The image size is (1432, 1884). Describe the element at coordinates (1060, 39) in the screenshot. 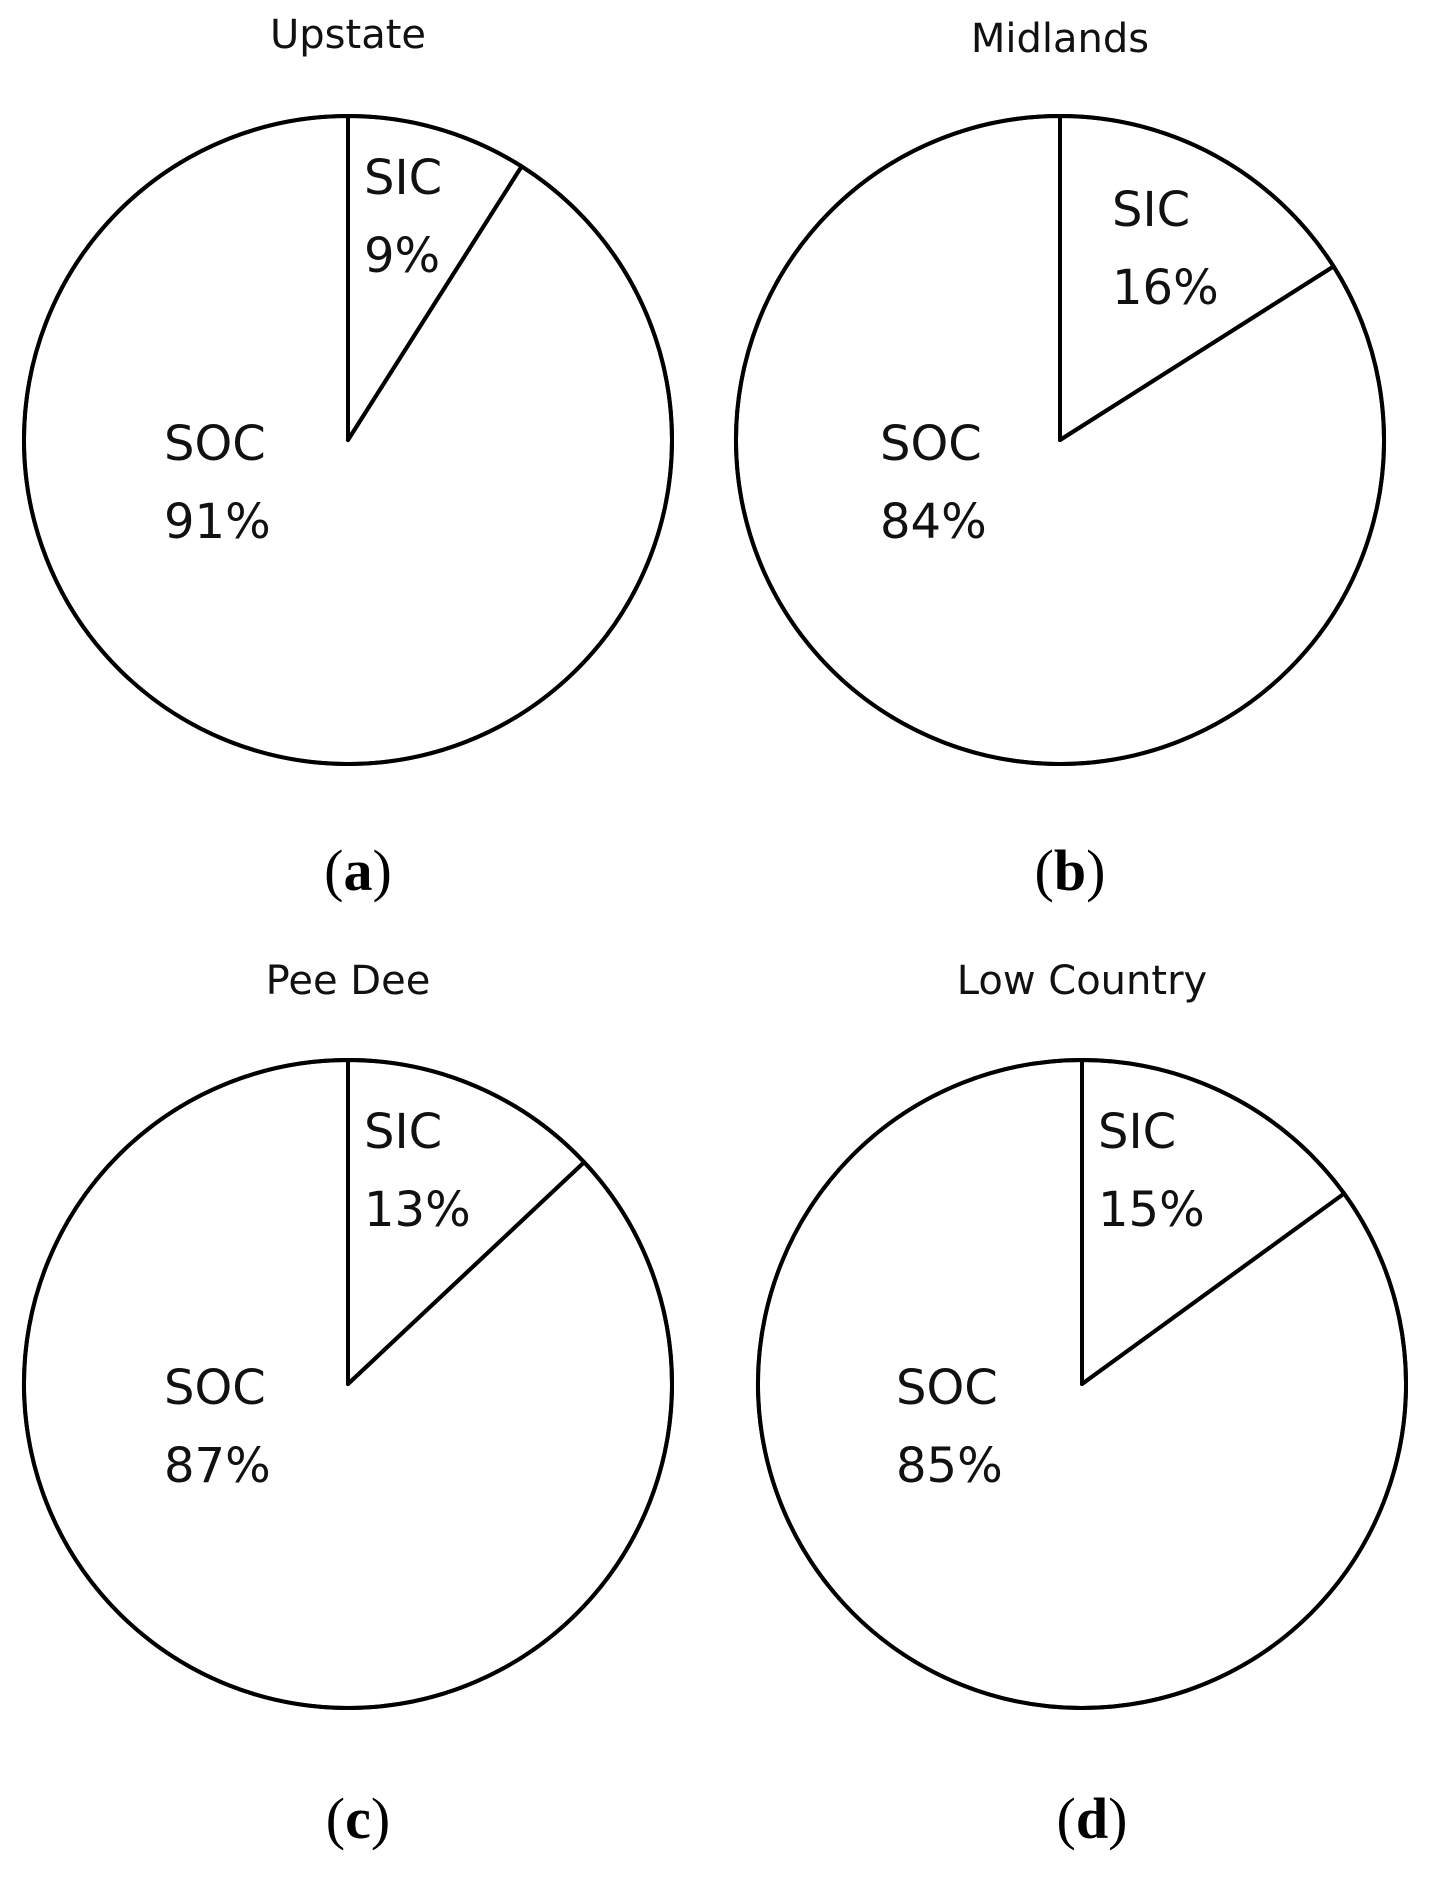

I see `chart-title: Midlands` at that location.